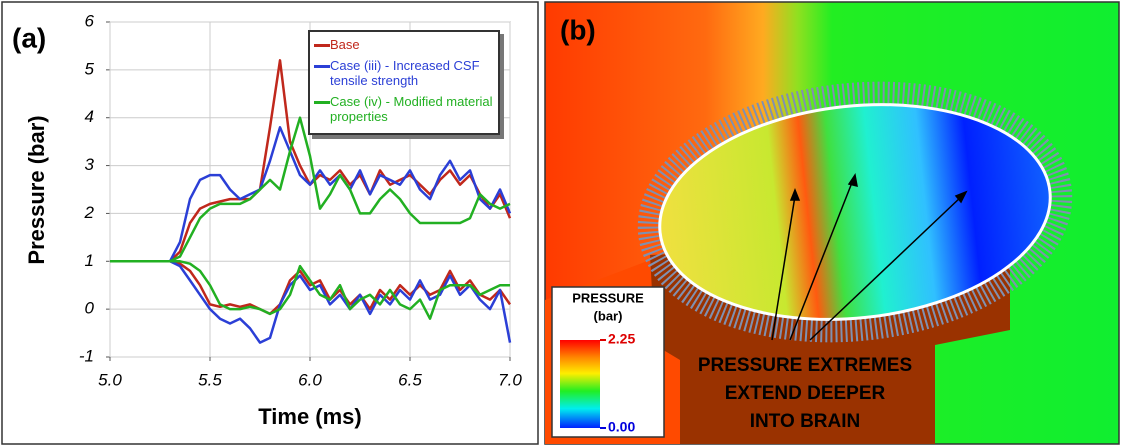 The image size is (1121, 446). What do you see at coordinates (608, 315) in the screenshot?
I see `colorbar-unit: (bar)` at bounding box center [608, 315].